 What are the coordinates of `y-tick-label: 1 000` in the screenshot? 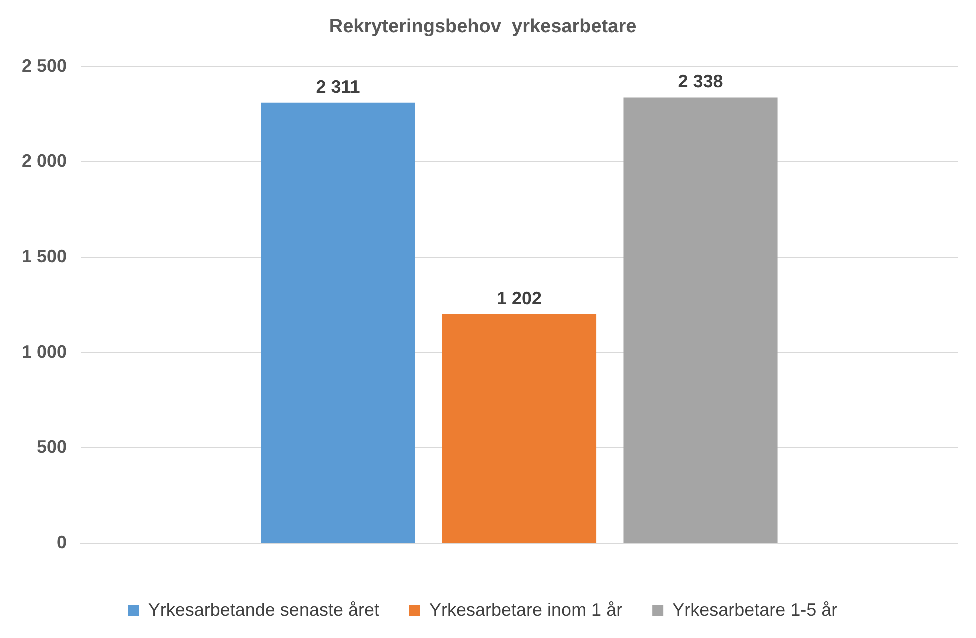 It's located at (45, 352).